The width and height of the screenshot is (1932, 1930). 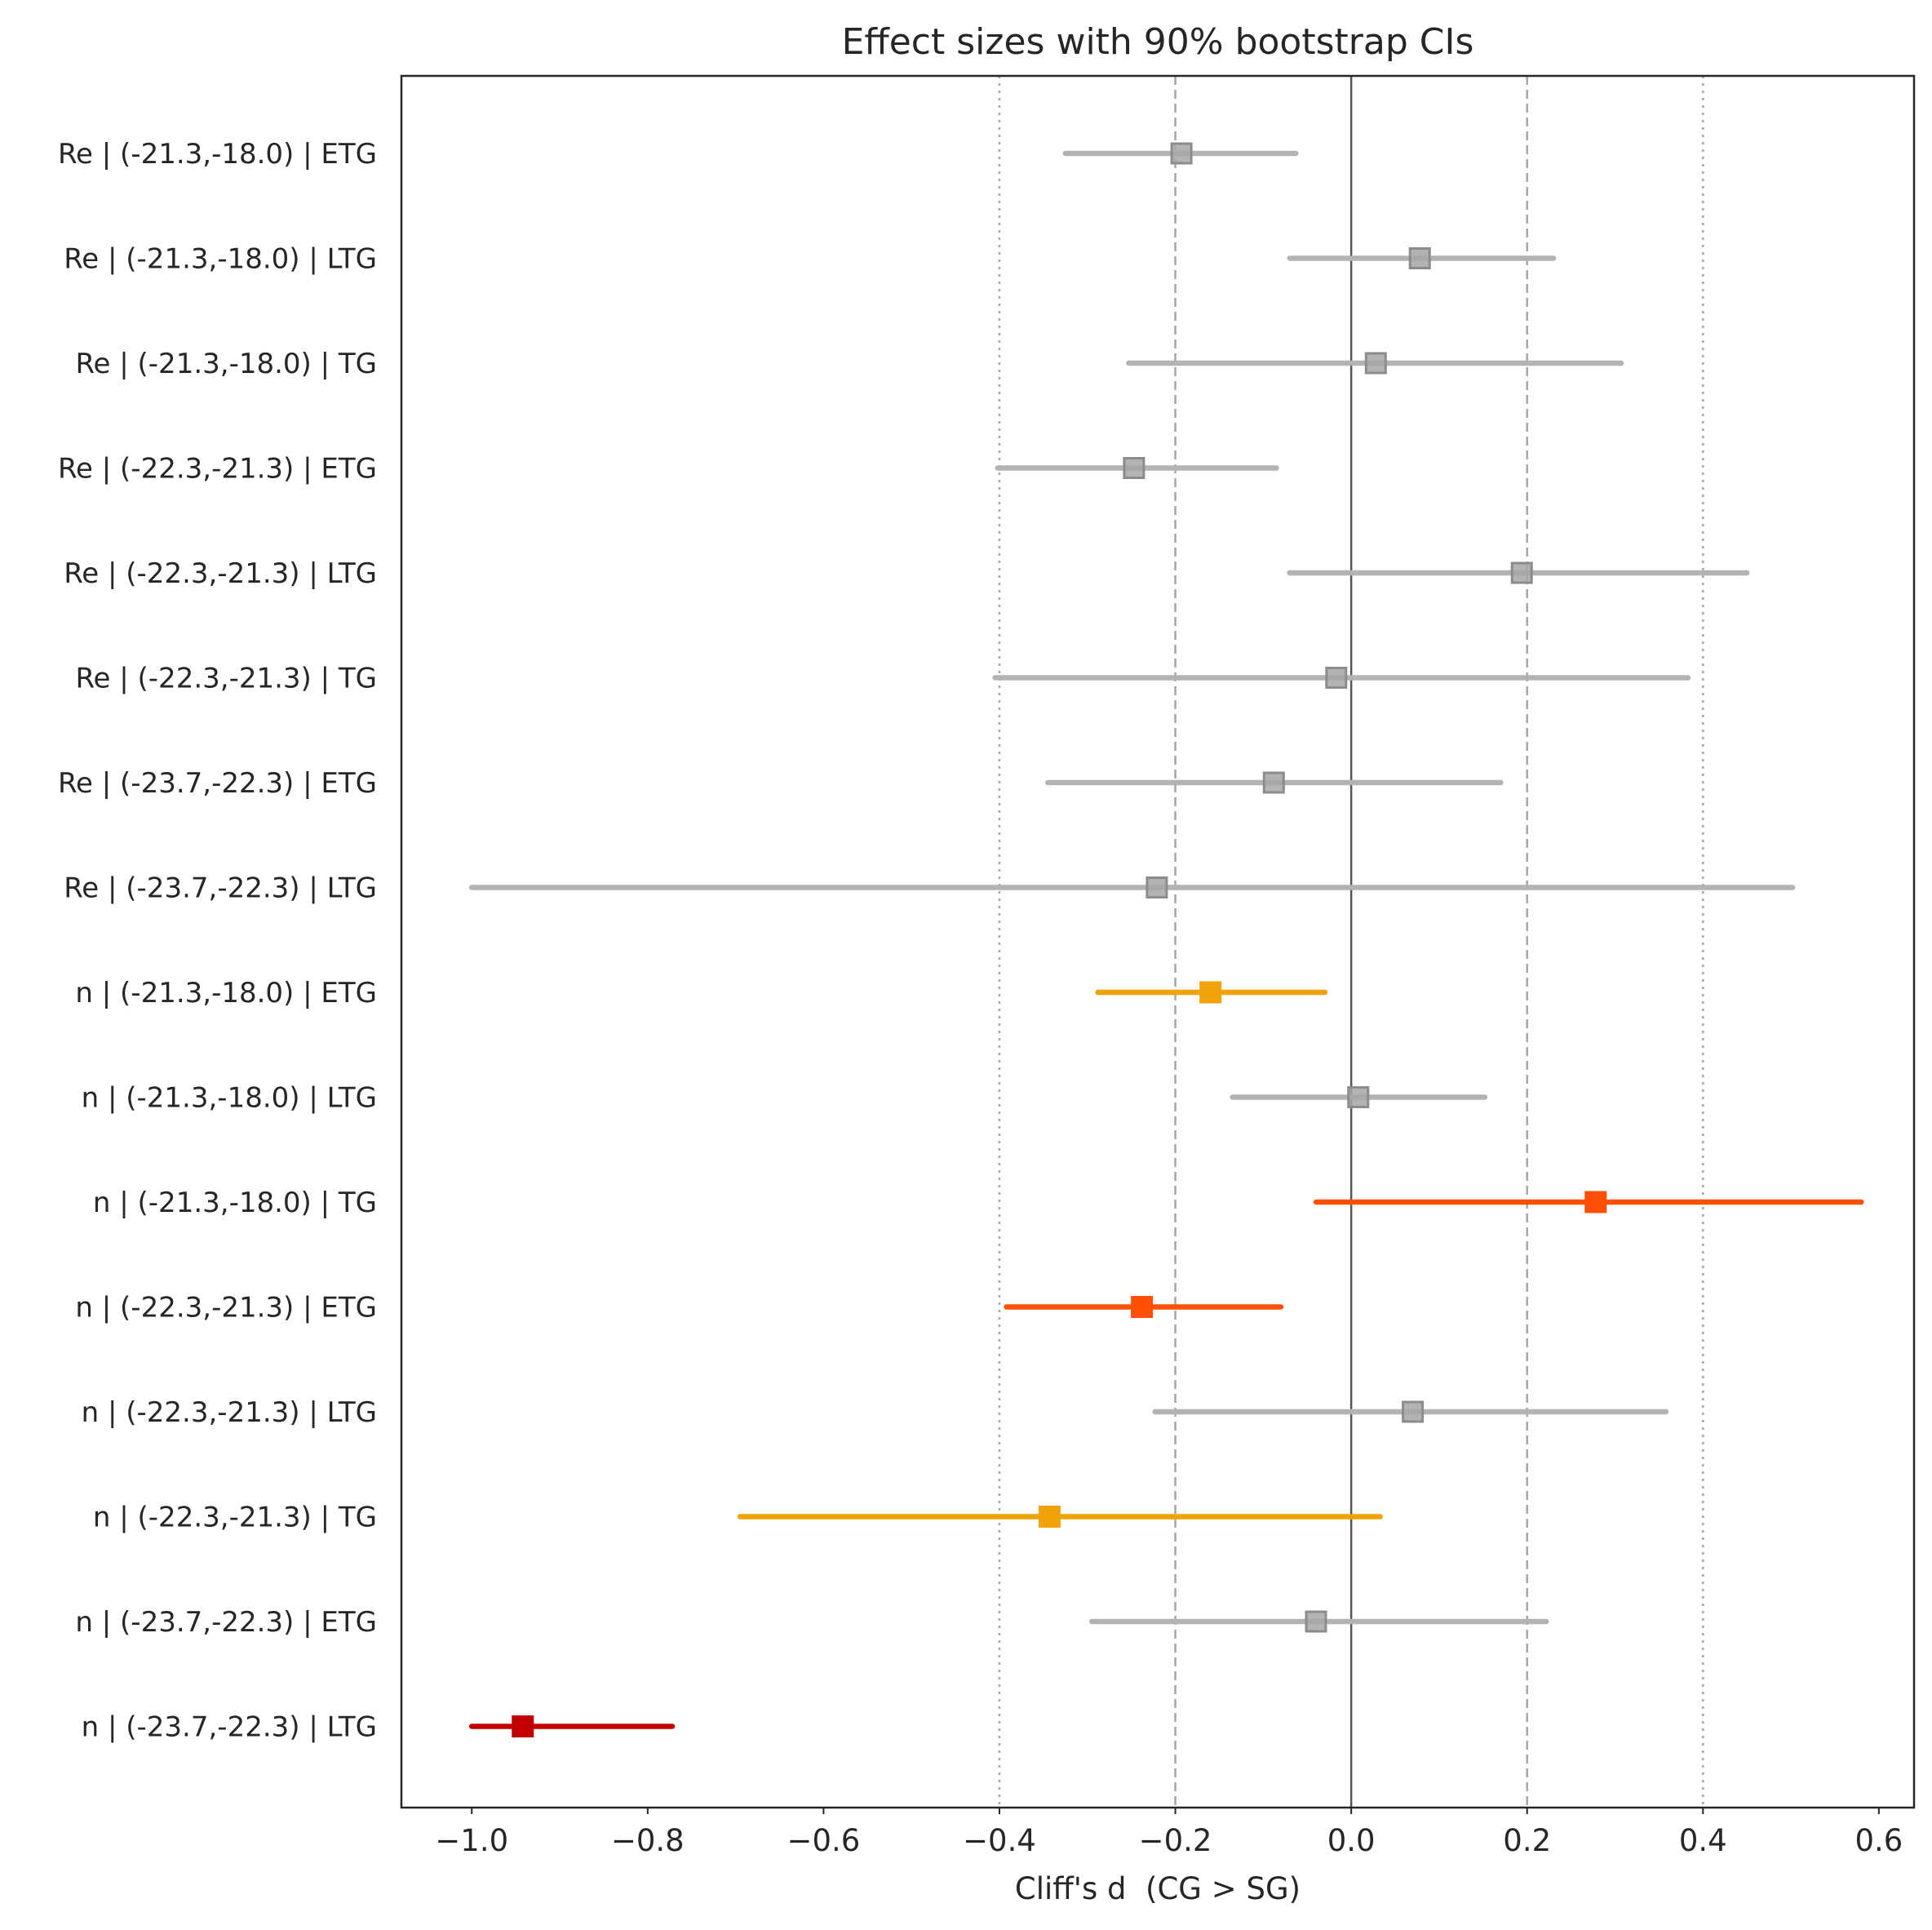 What do you see at coordinates (1879, 1840) in the screenshot?
I see `x-tick-label: 0.6` at bounding box center [1879, 1840].